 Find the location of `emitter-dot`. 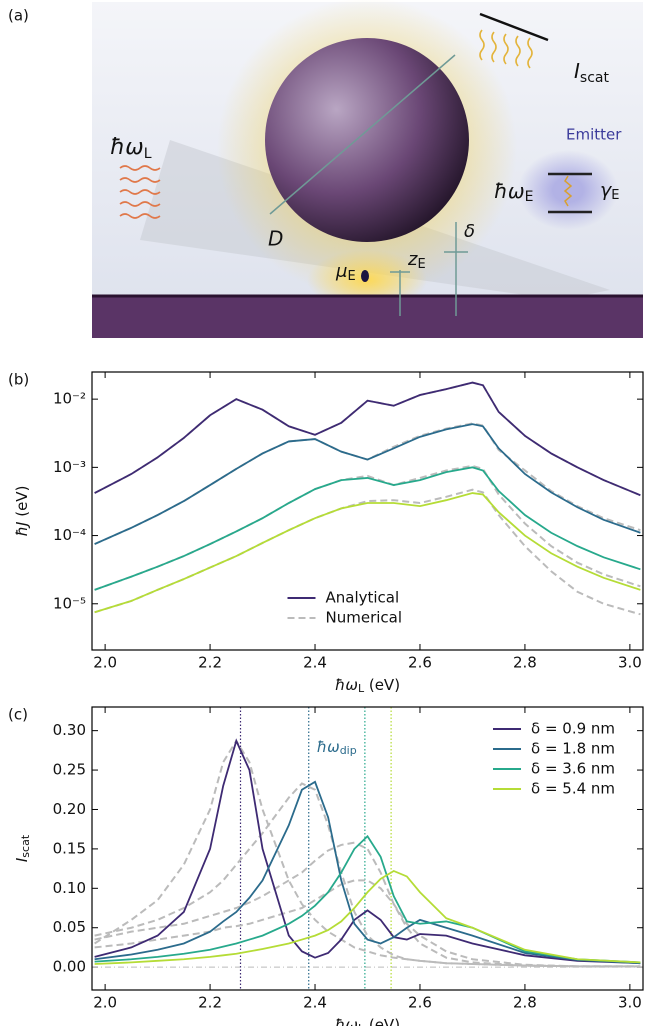

emitter-dot is located at coordinates (365, 276).